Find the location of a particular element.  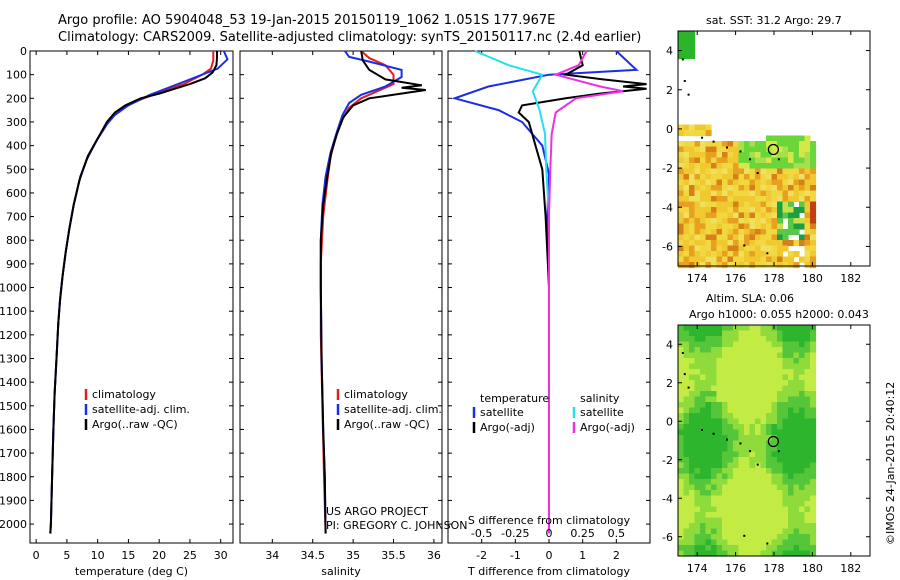

y-tick-label: 2000 is located at coordinates (13, 524).